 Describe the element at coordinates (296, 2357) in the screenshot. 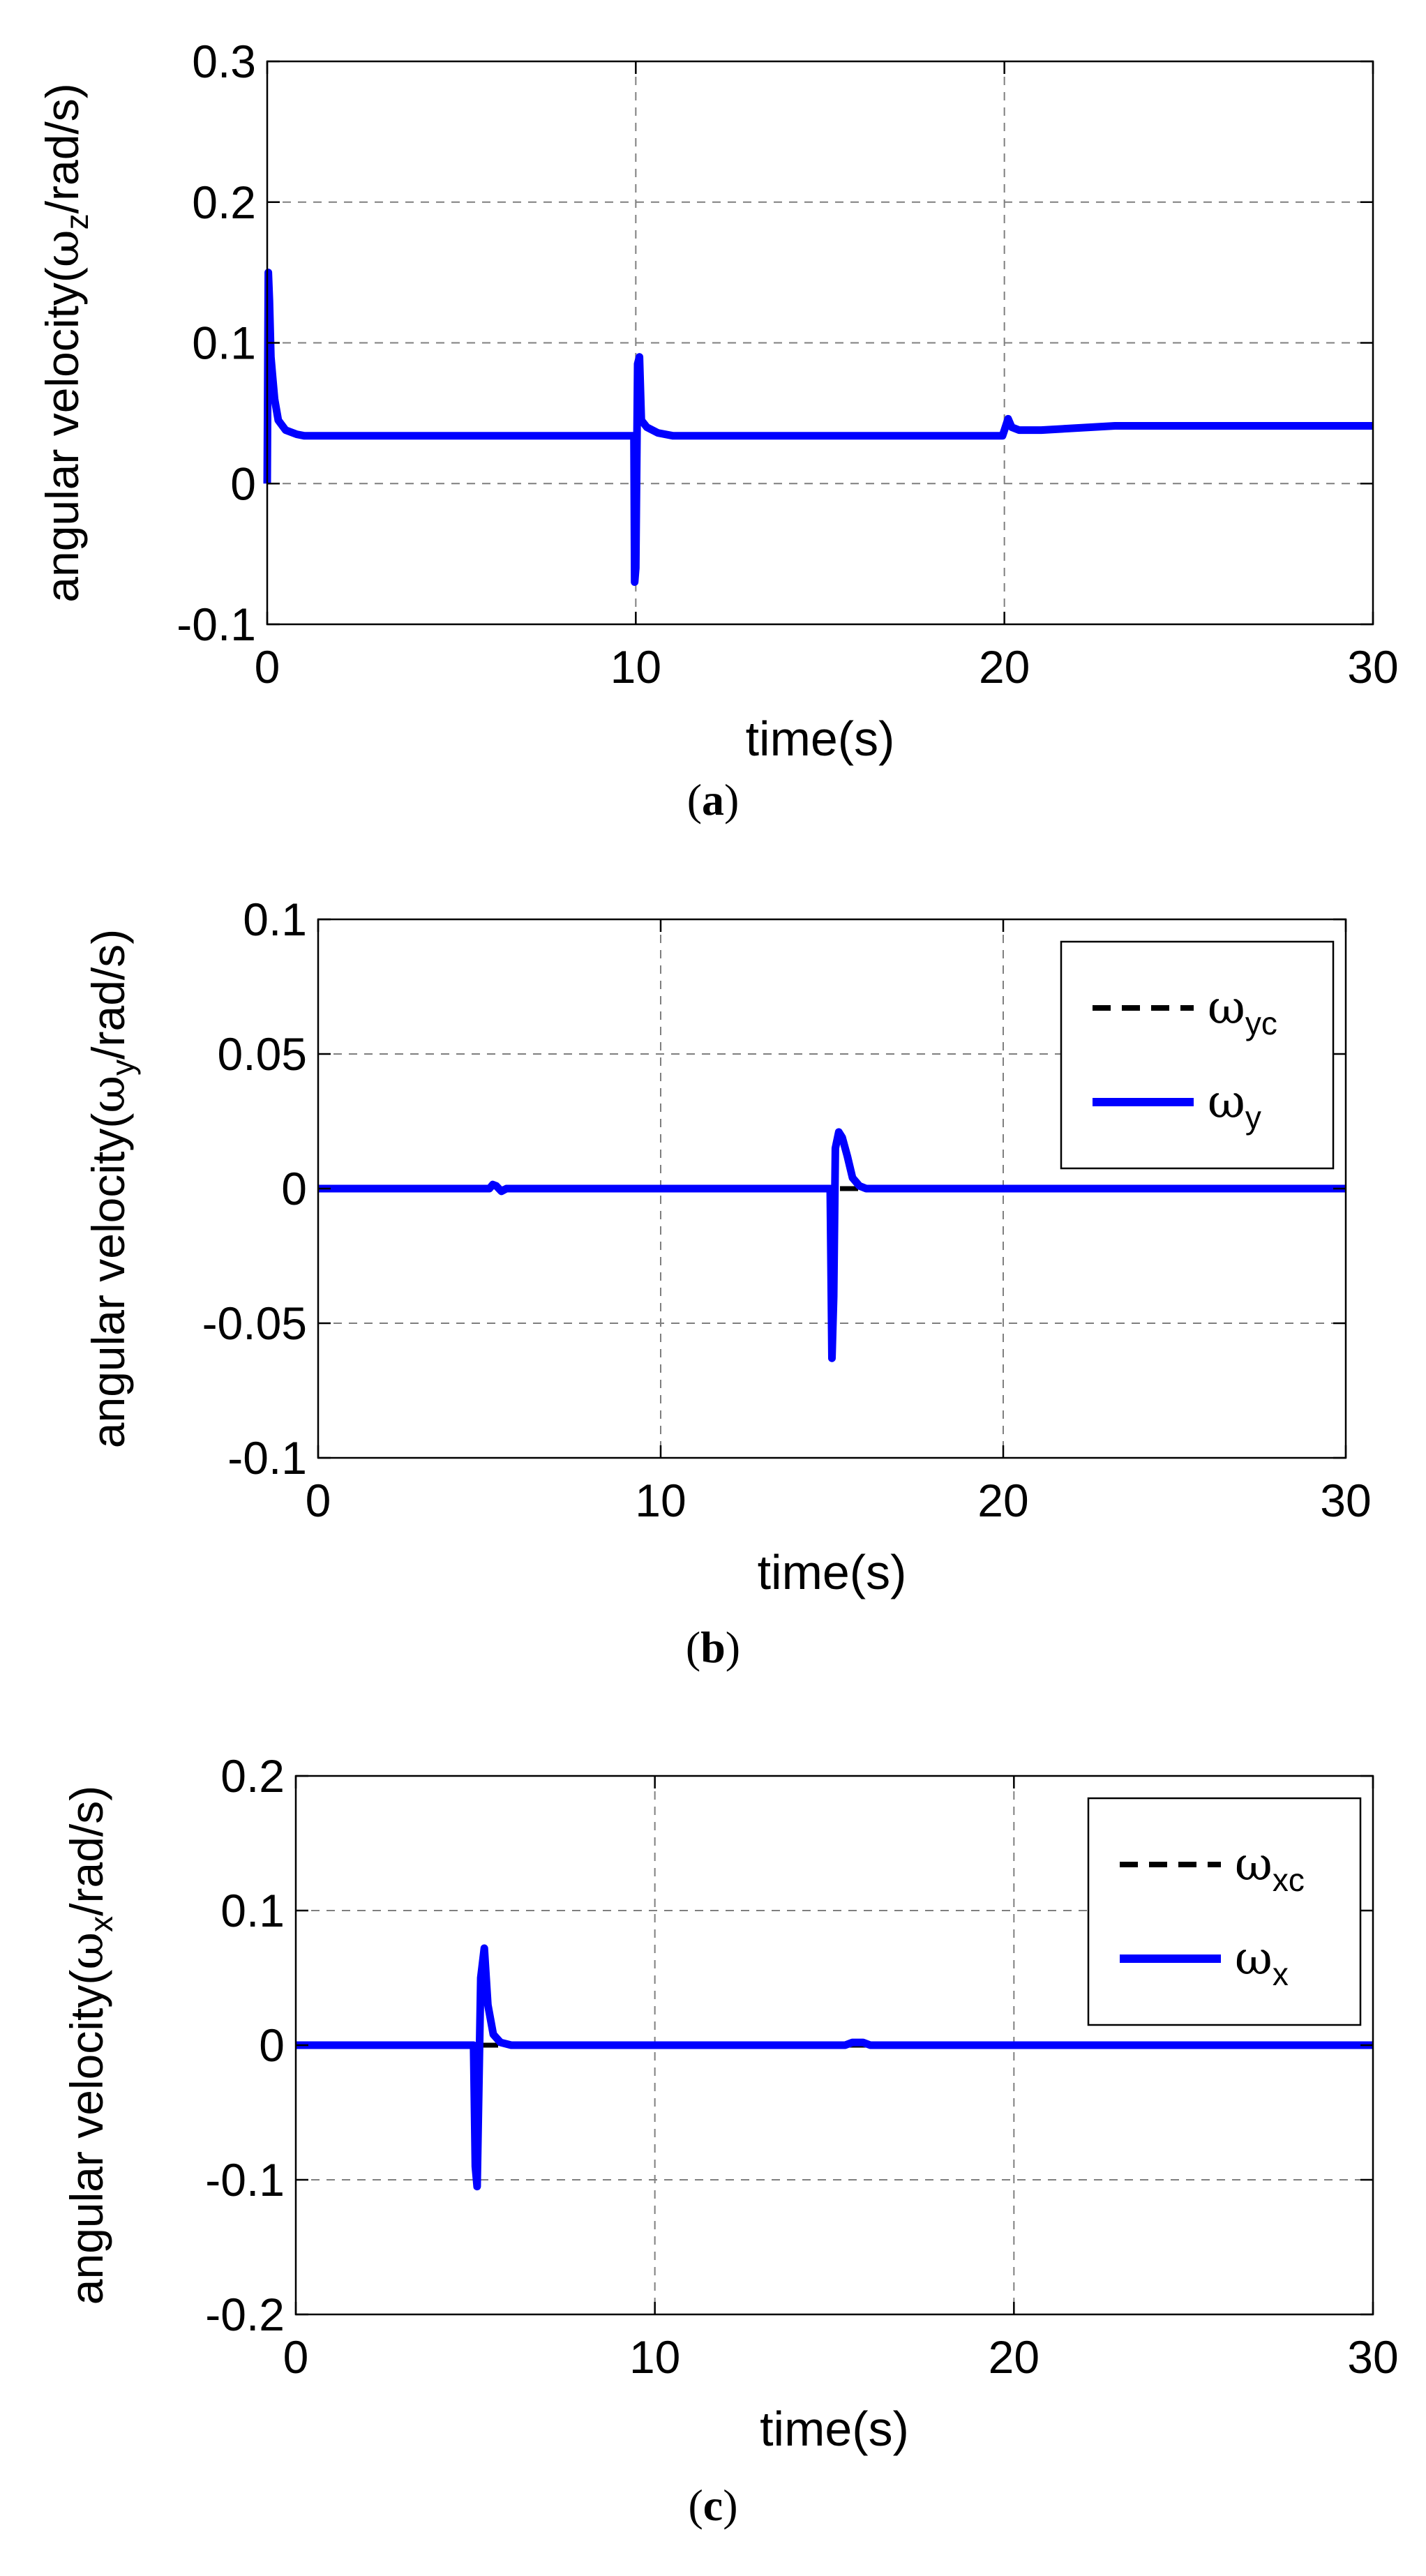

I see `chart-c-x-tick-label: 0` at that location.